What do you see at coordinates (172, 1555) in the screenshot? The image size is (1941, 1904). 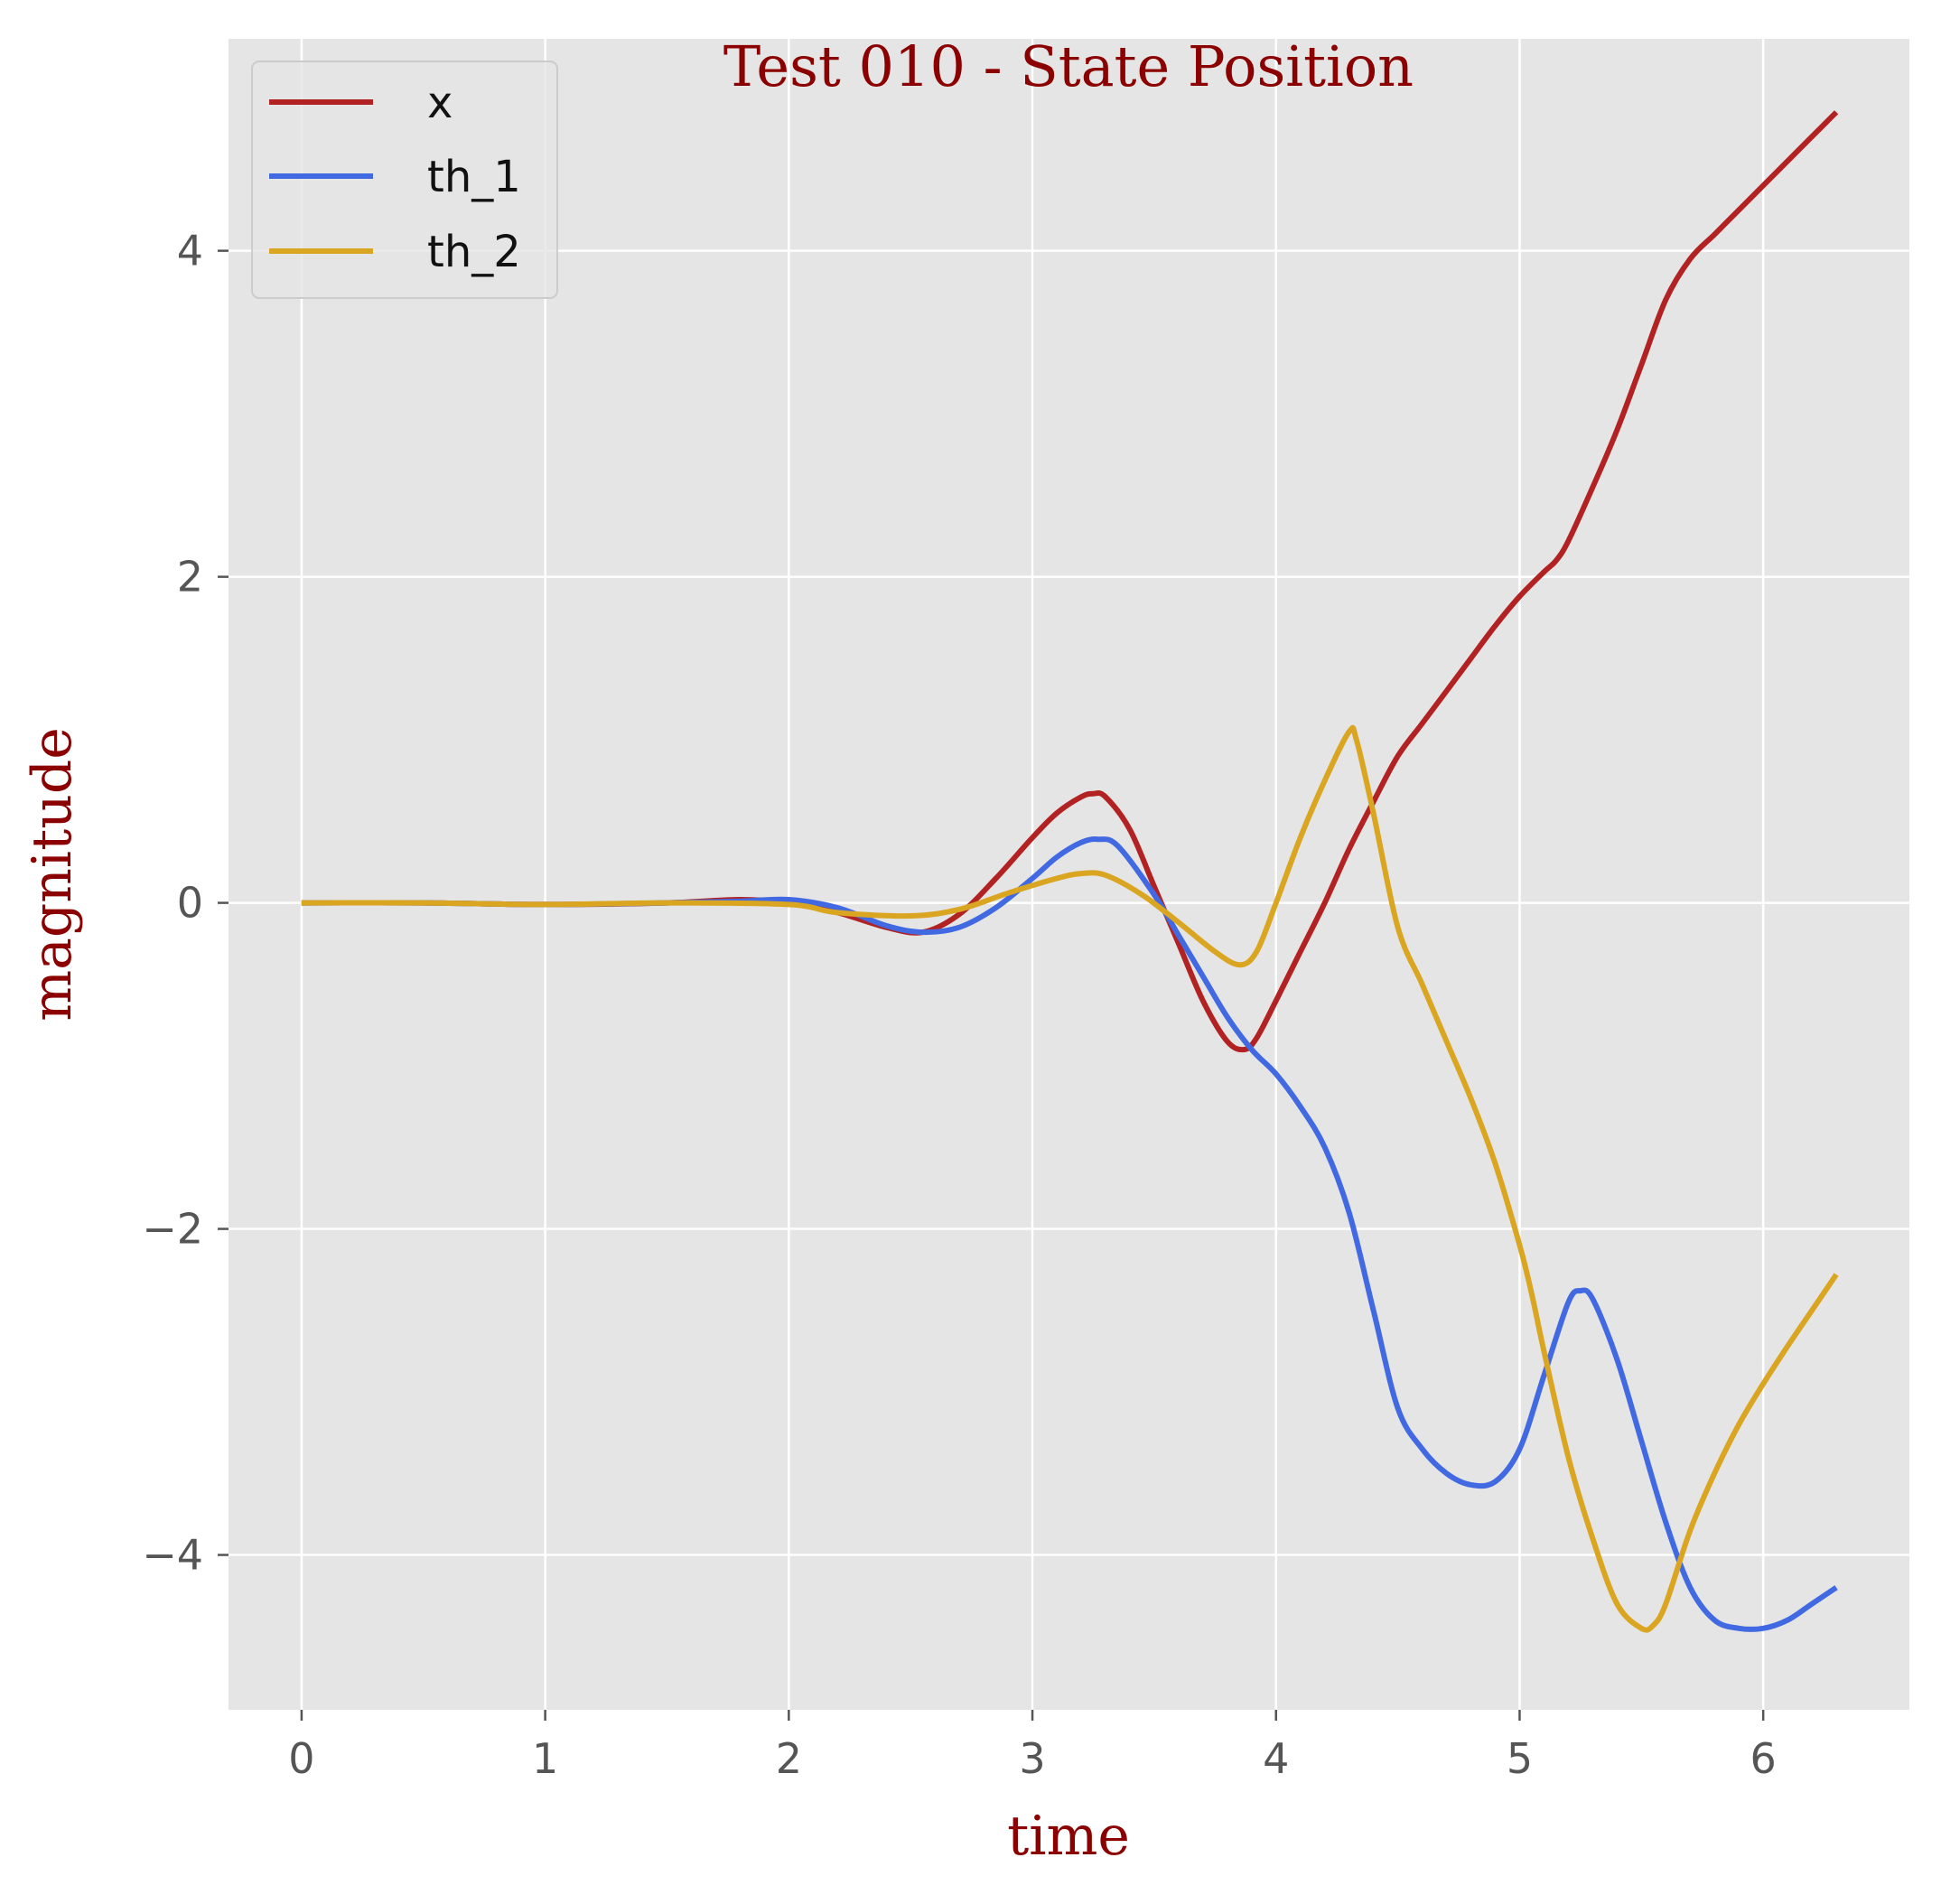 I see `y-tick-label: −4` at bounding box center [172, 1555].